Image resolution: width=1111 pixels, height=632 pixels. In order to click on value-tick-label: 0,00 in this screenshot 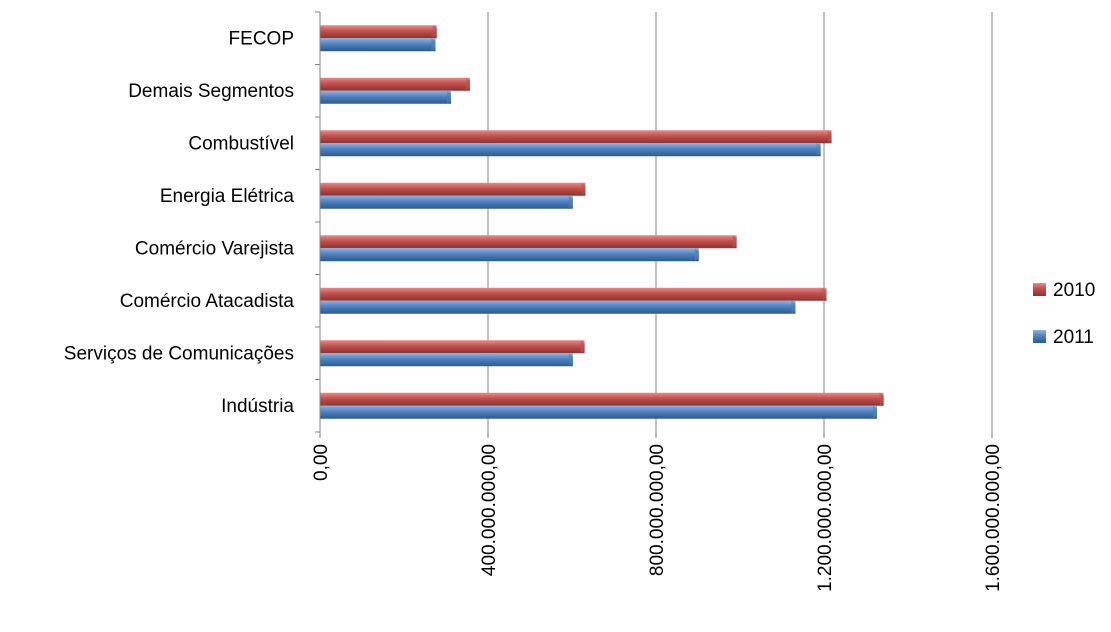, I will do `click(321, 462)`.